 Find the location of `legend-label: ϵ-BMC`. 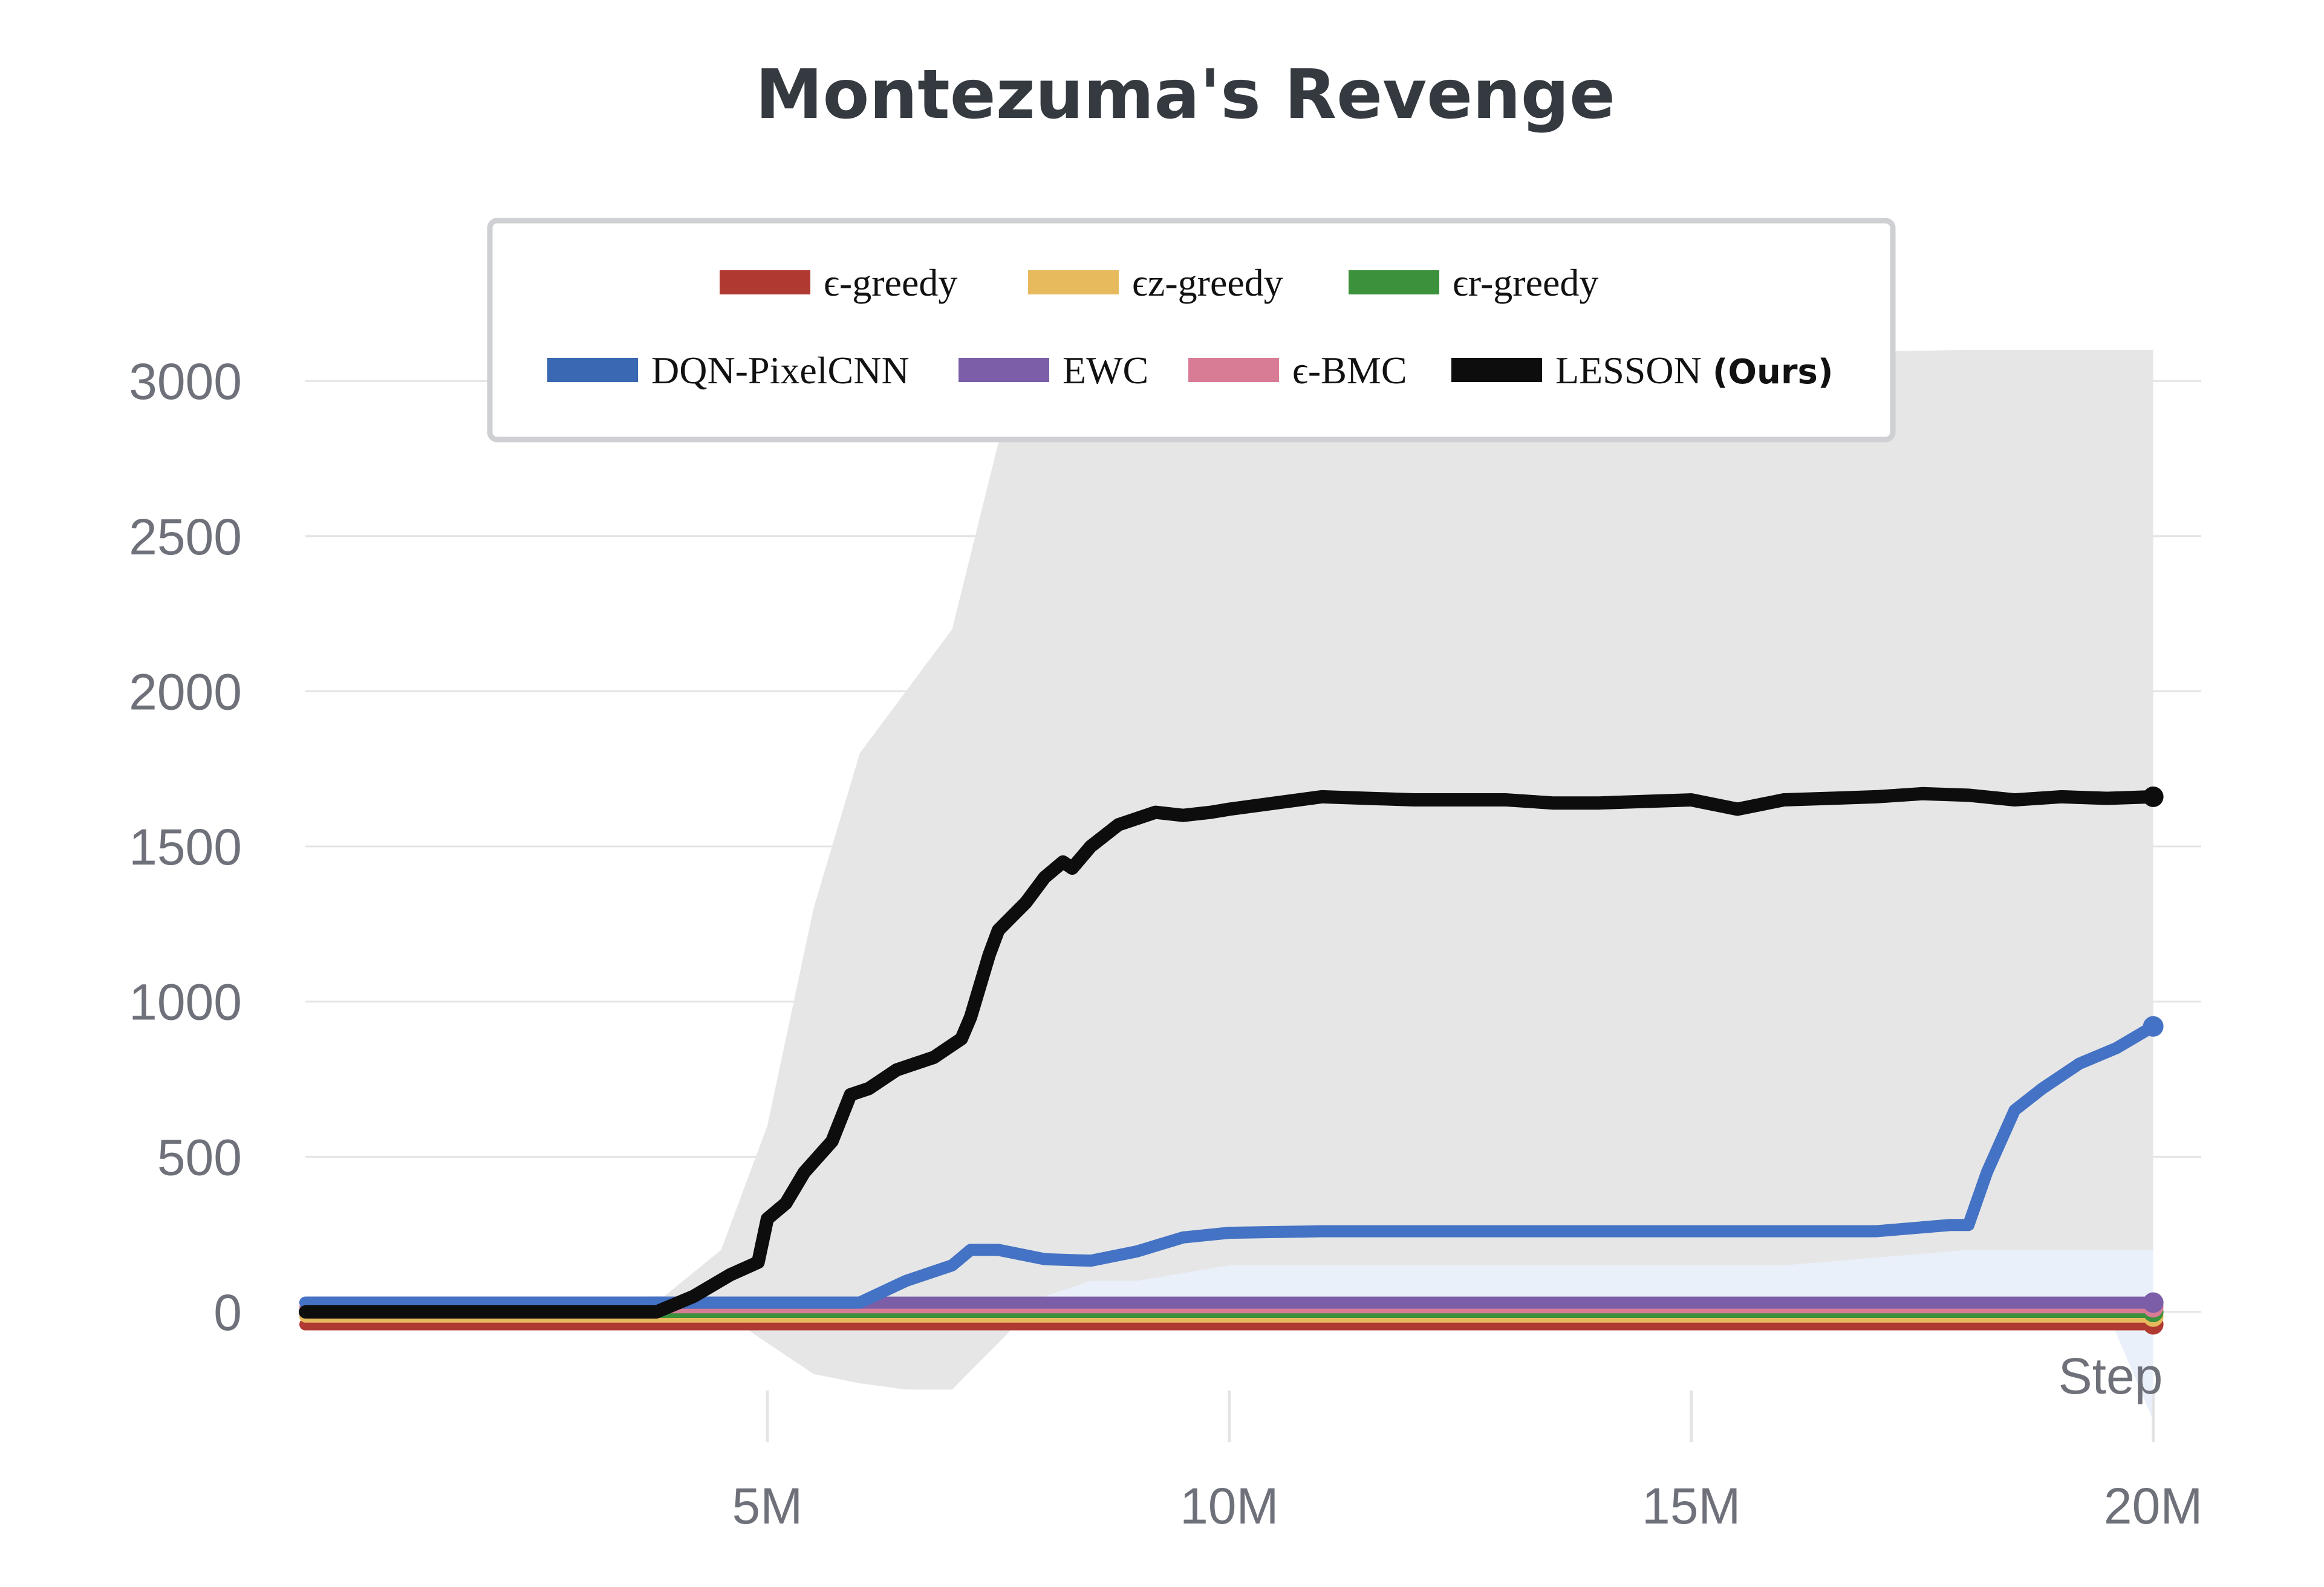

legend-label: ϵ-BMC is located at coordinates (1349, 370).